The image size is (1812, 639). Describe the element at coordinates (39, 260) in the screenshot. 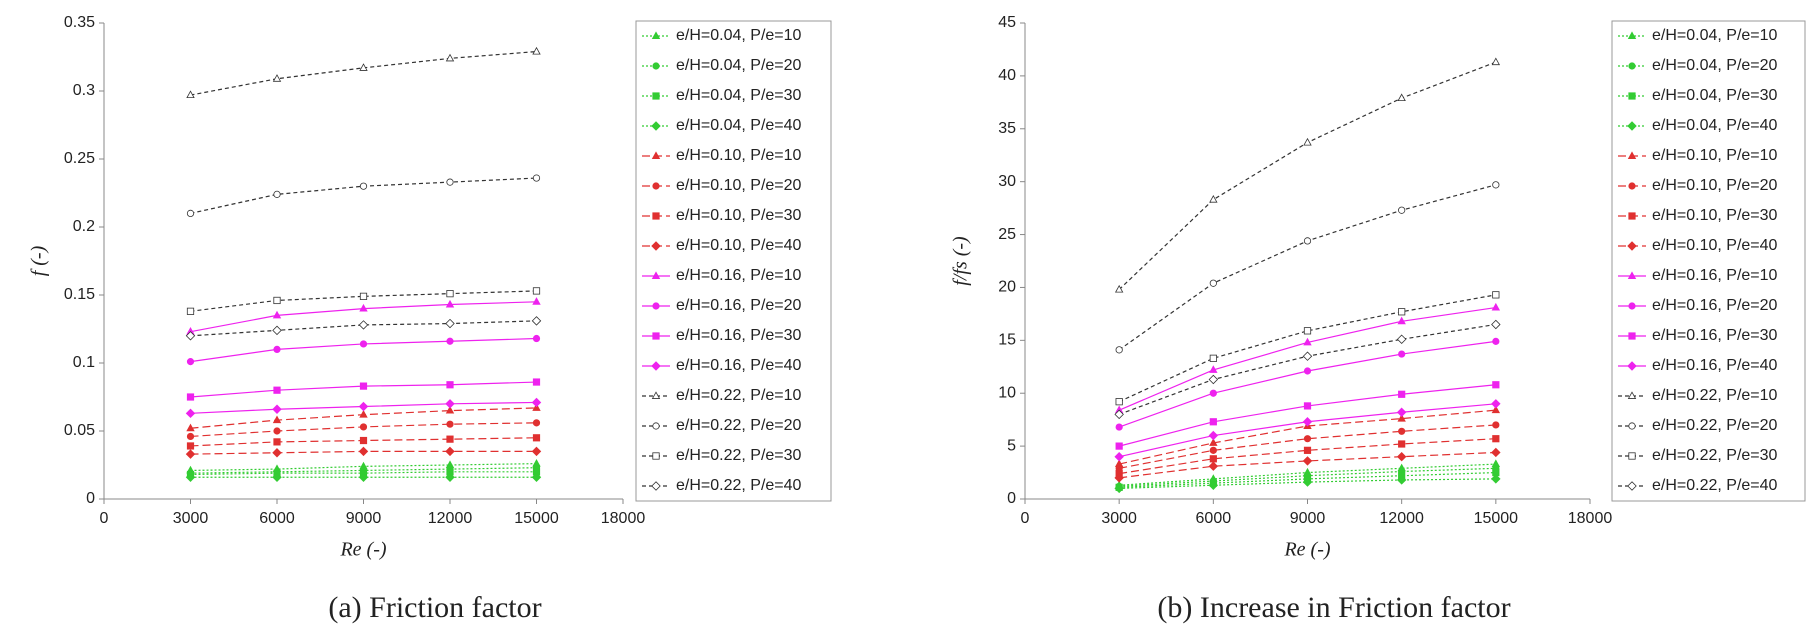

I see `y-axis-label: f (-)` at that location.